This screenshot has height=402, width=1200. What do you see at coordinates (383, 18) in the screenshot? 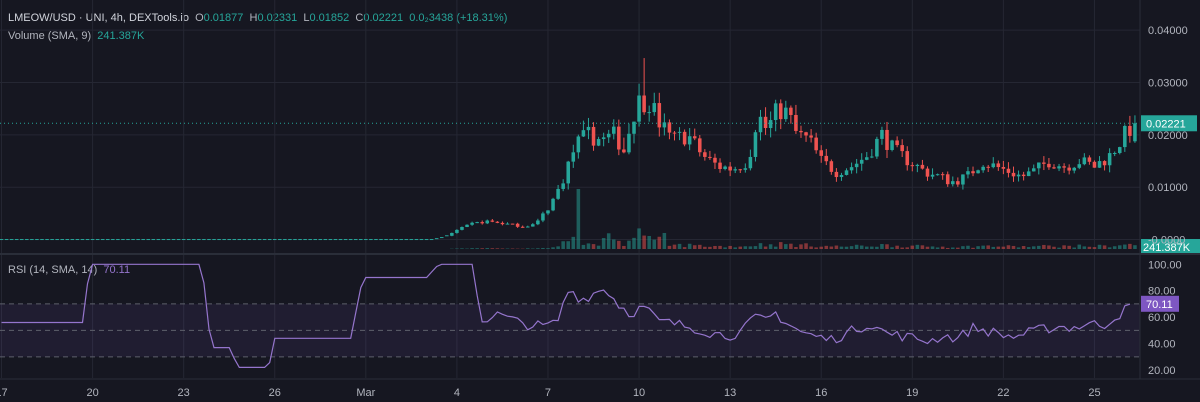
I see `close-value: 0.02221` at bounding box center [383, 18].